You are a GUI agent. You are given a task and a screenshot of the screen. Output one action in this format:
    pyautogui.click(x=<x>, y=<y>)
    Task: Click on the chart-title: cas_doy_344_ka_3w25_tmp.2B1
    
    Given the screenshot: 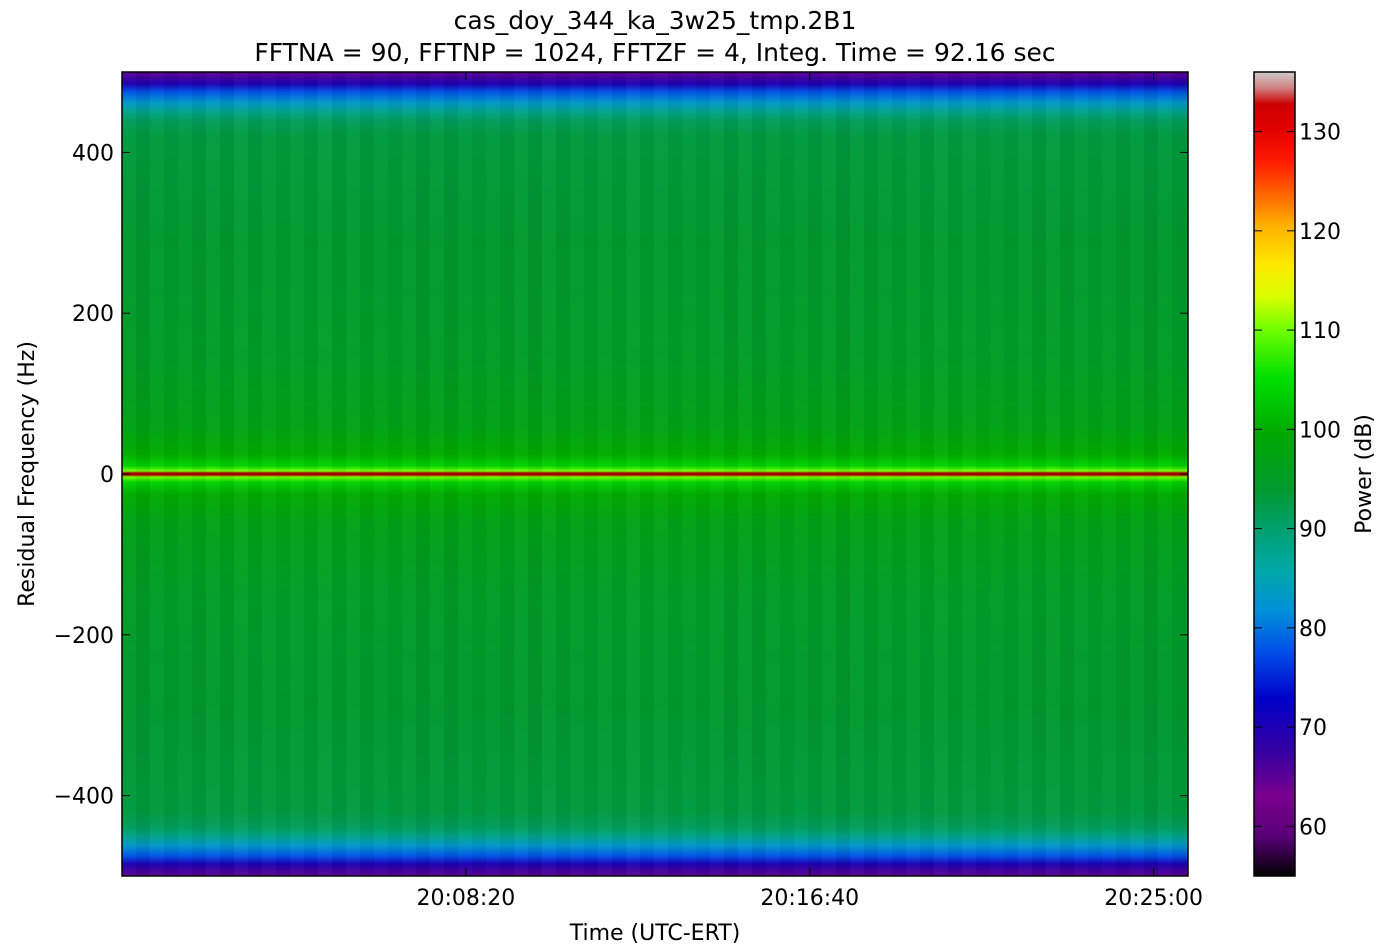 What is the action you would take?
    pyautogui.click(x=655, y=20)
    